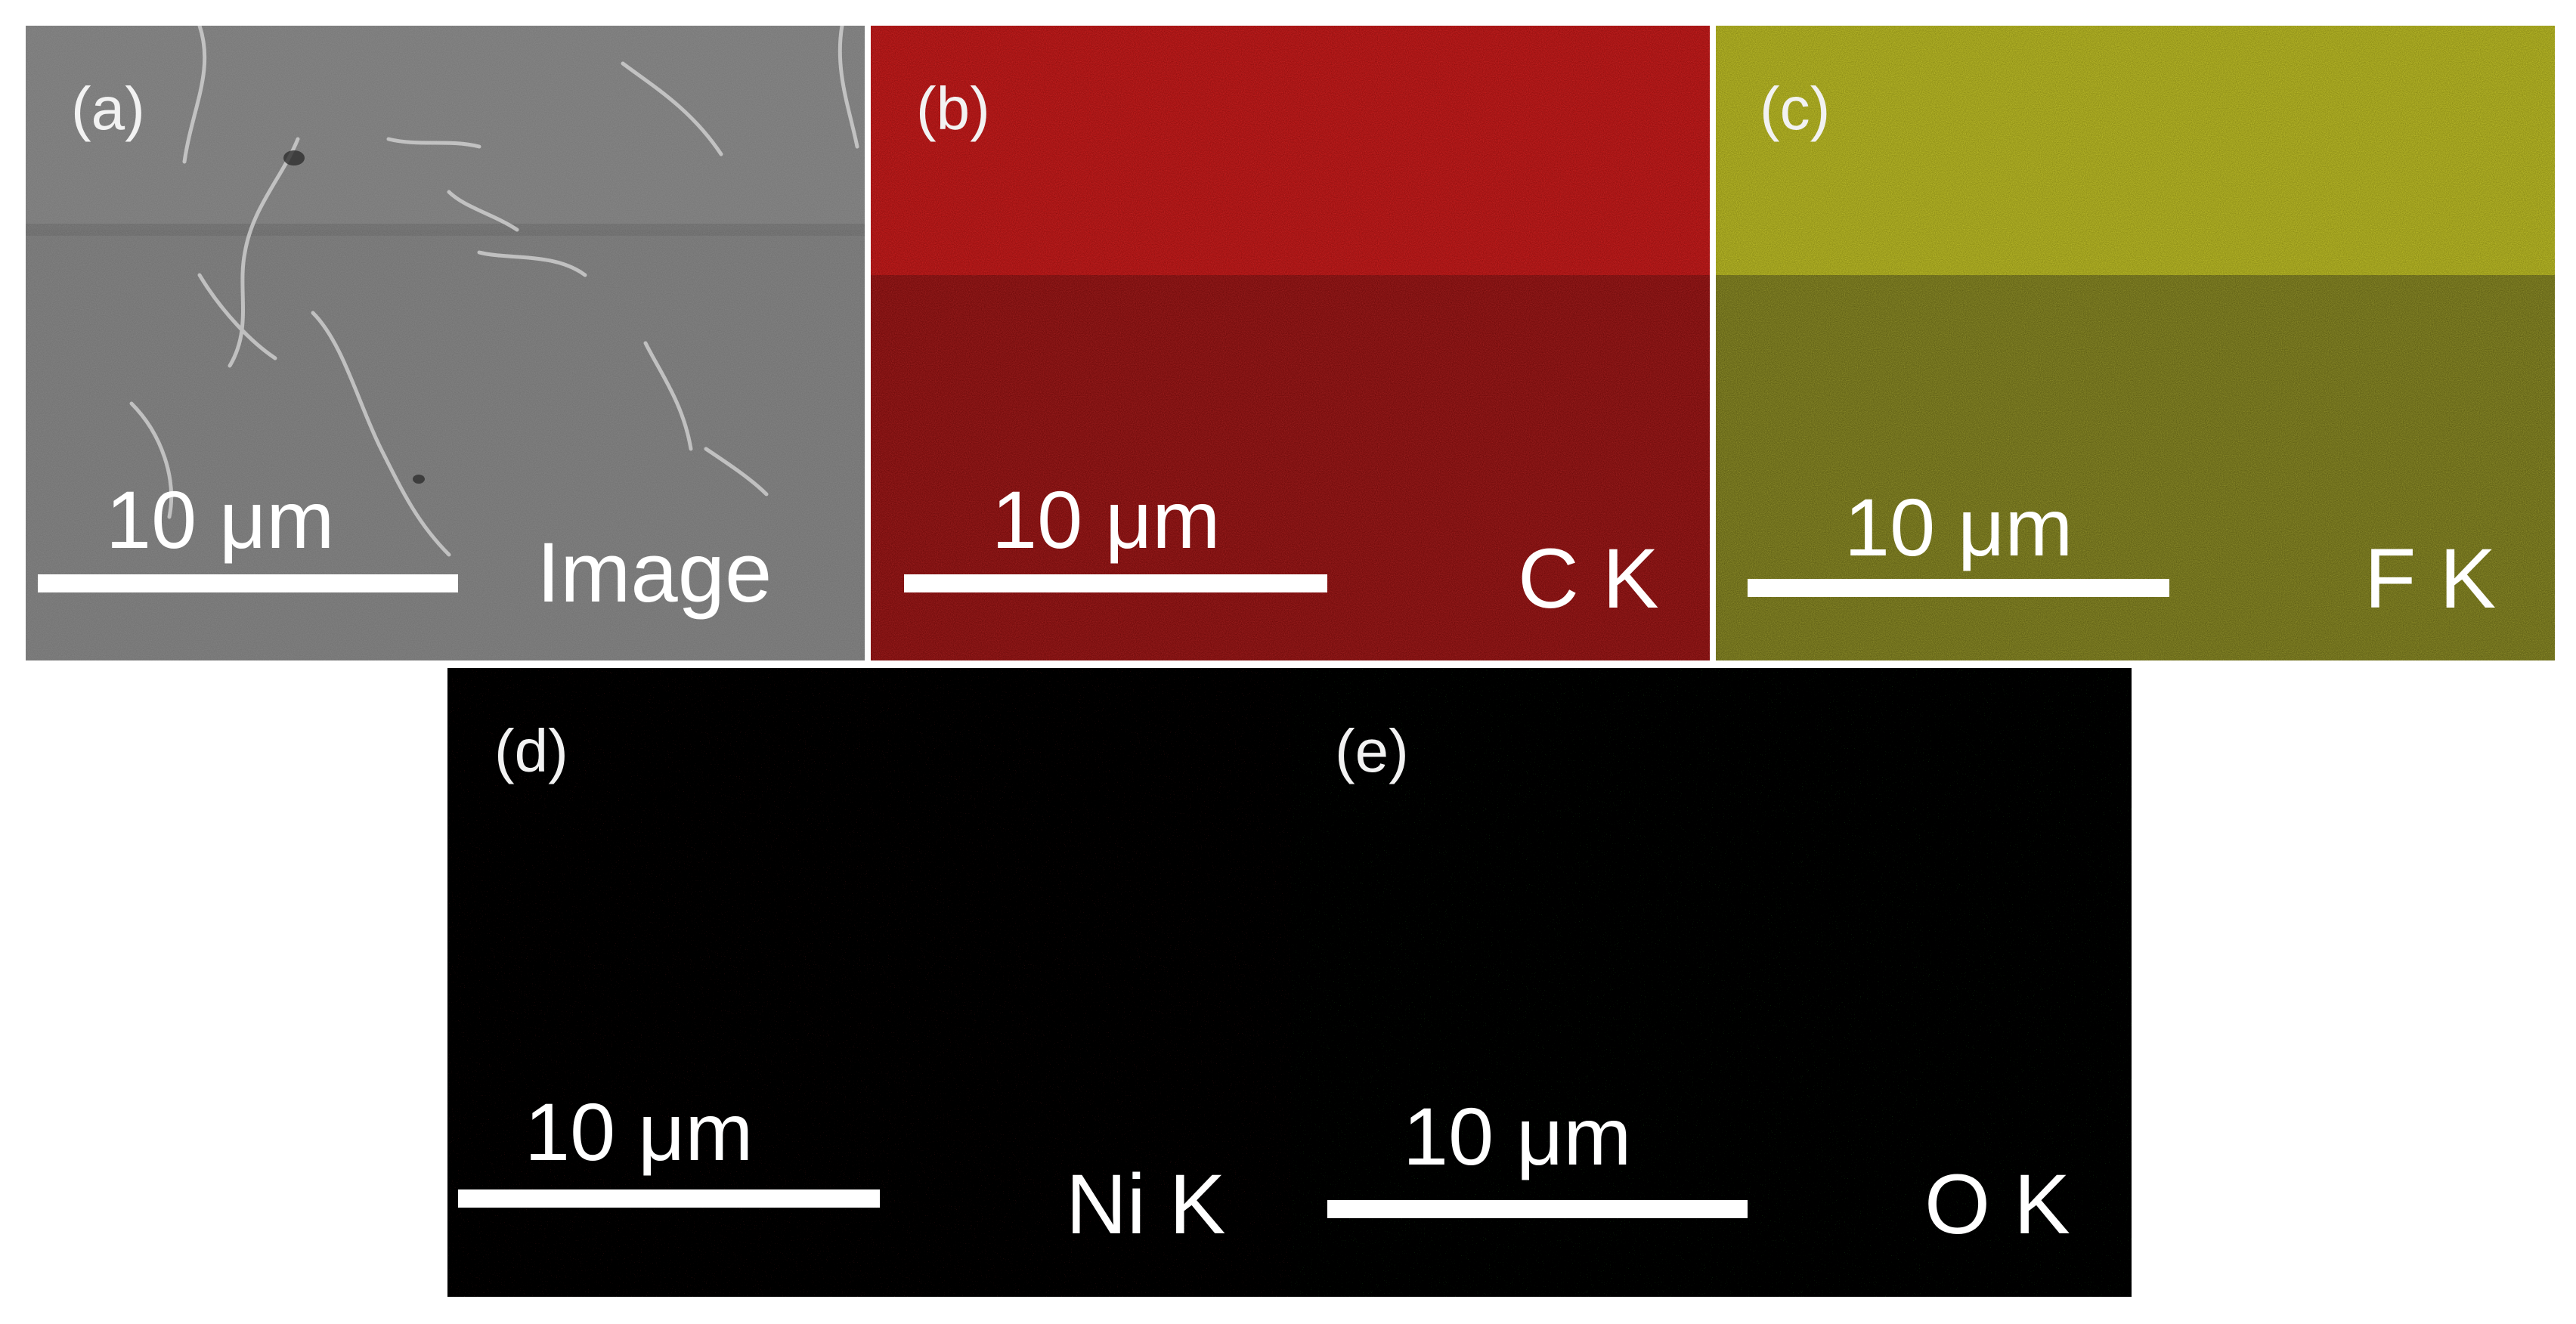  Describe the element at coordinates (108, 109) in the screenshot. I see `panel-label: (a)` at that location.